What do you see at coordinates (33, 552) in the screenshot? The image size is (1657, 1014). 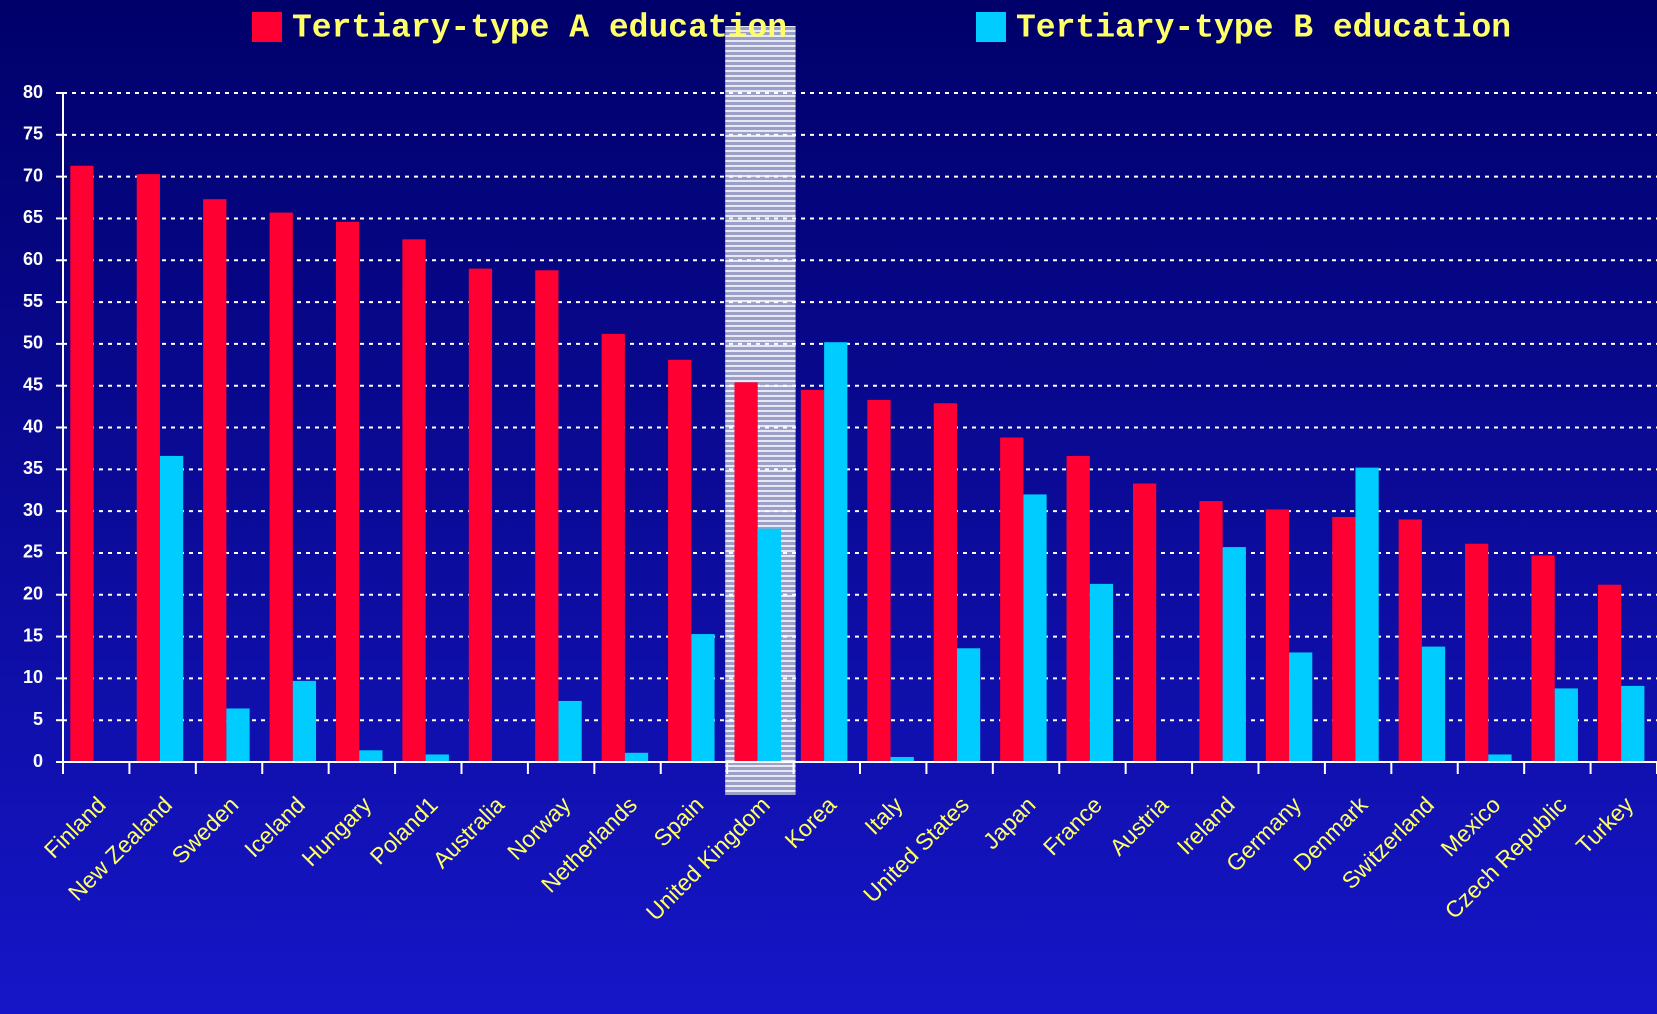 I see `y-tick-label: 25` at bounding box center [33, 552].